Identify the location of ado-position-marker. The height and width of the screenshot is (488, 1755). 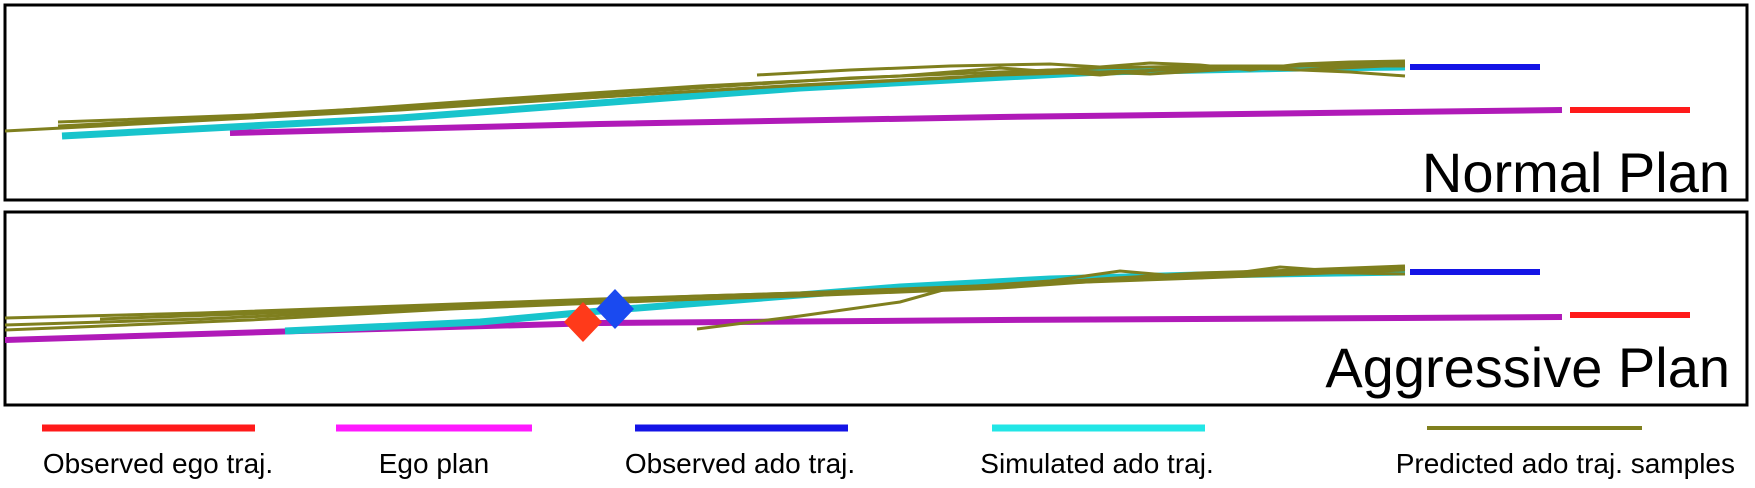
(615, 309).